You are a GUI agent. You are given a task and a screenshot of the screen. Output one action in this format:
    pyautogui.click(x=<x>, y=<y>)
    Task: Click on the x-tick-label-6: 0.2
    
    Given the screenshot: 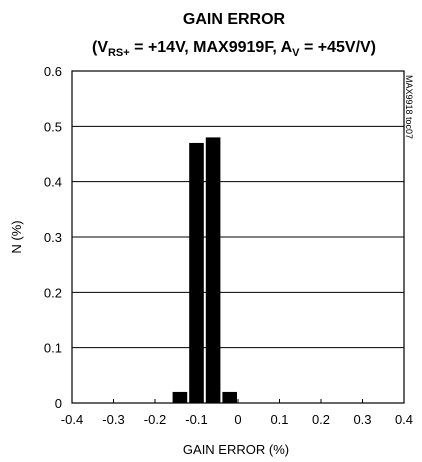 What is the action you would take?
    pyautogui.click(x=321, y=419)
    